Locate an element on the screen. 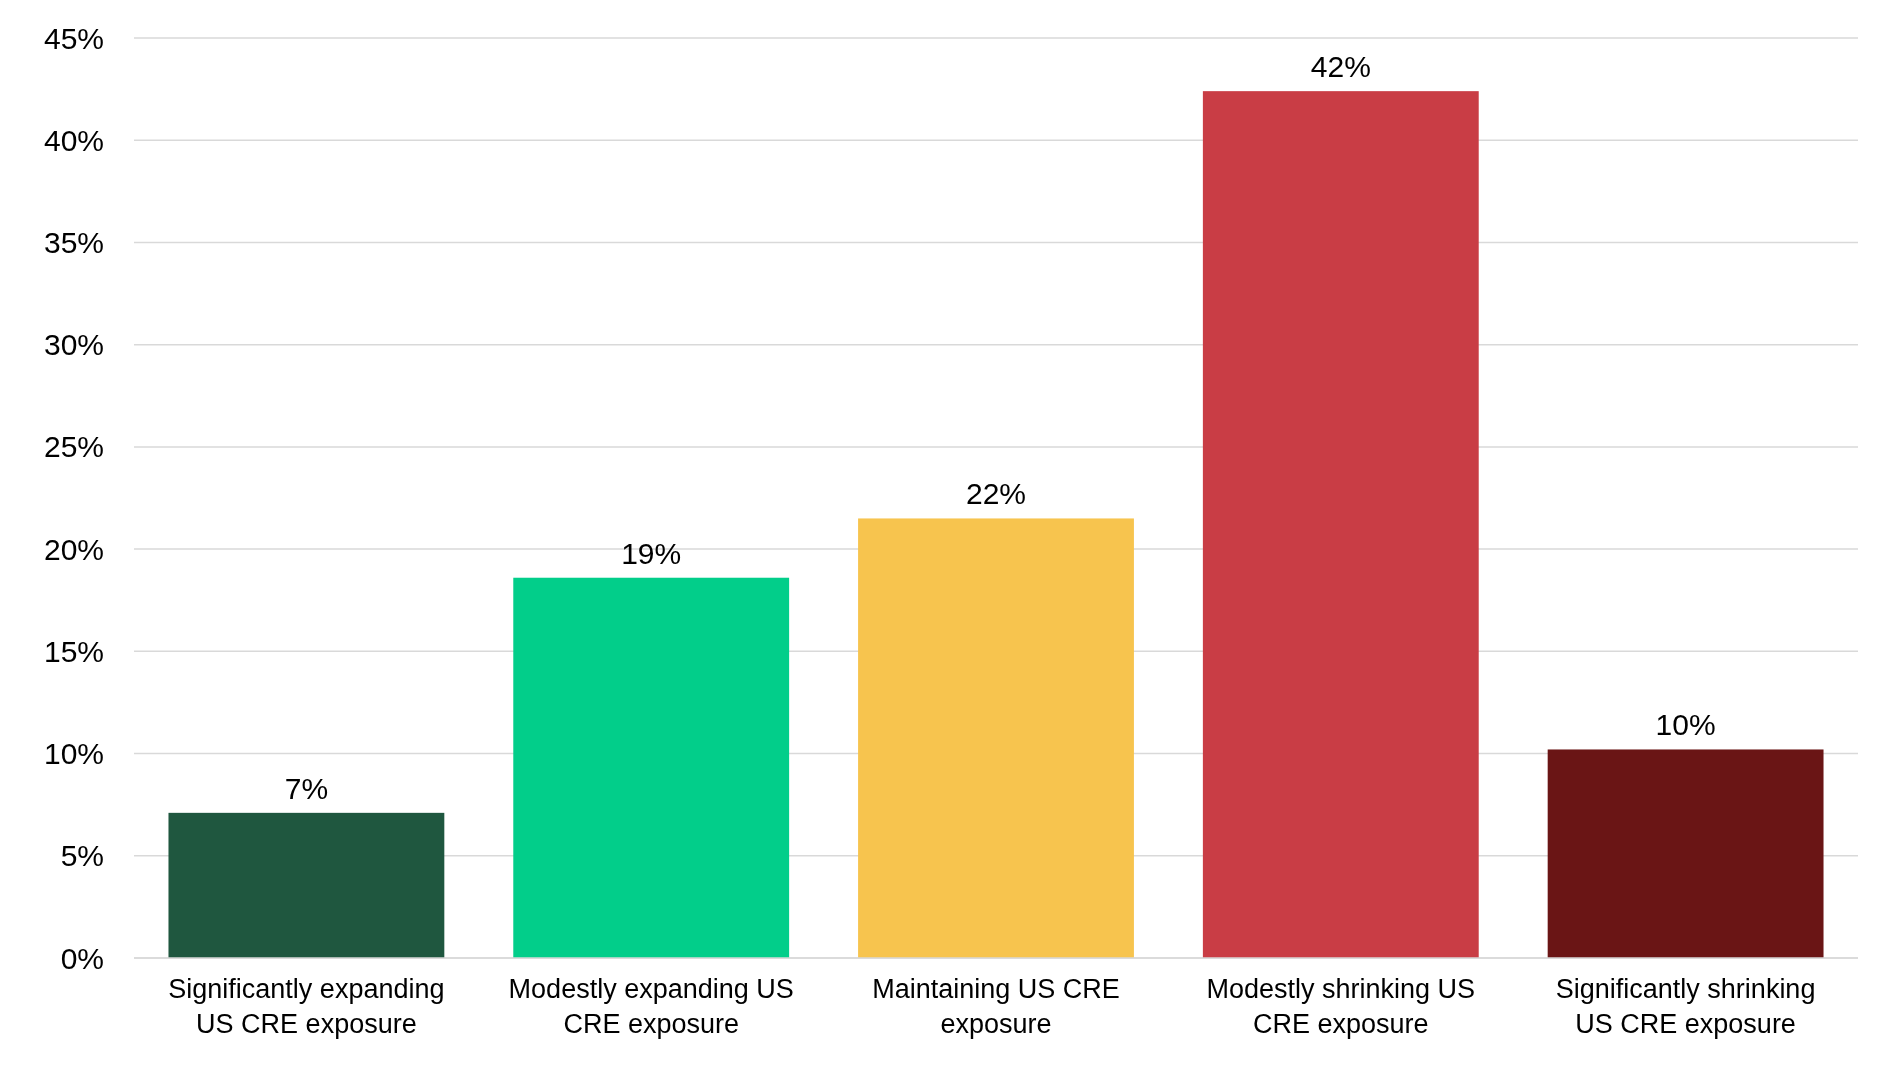  x-tick-label: Modestly expanding US CRE exposure is located at coordinates (651, 1006).